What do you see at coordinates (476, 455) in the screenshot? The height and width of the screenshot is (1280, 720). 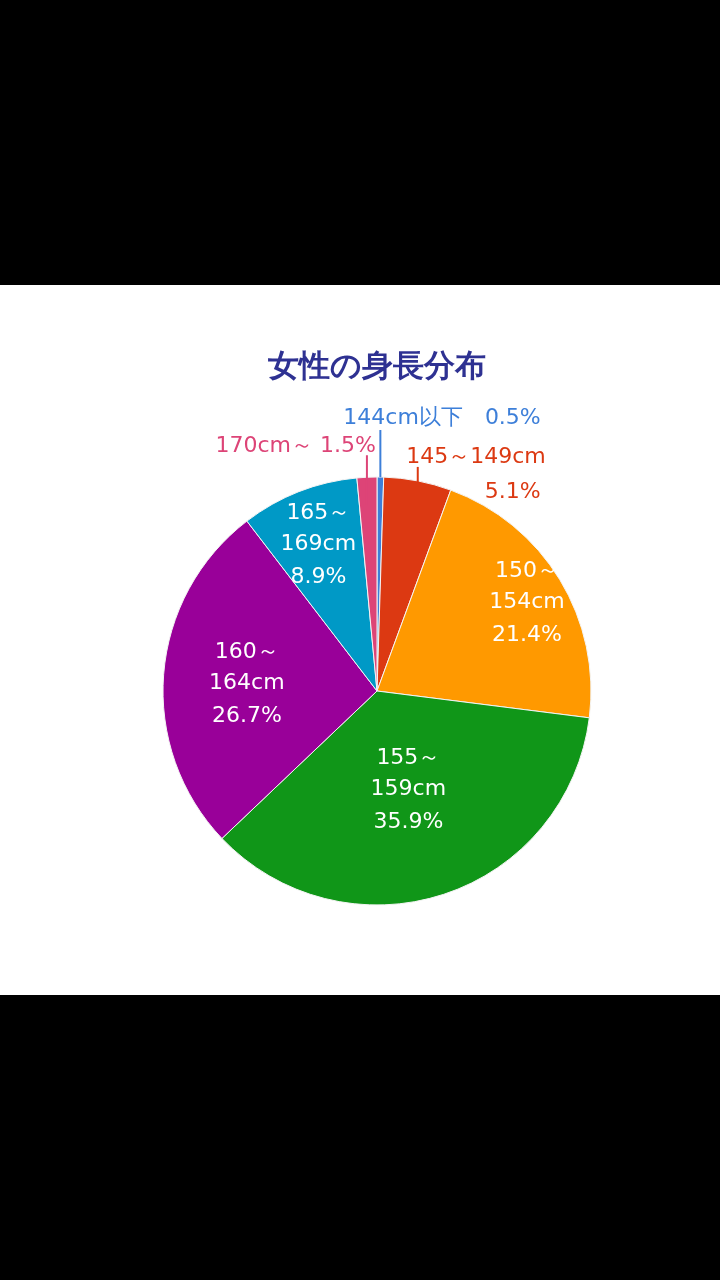 I see `slice-label: 145～149cm` at bounding box center [476, 455].